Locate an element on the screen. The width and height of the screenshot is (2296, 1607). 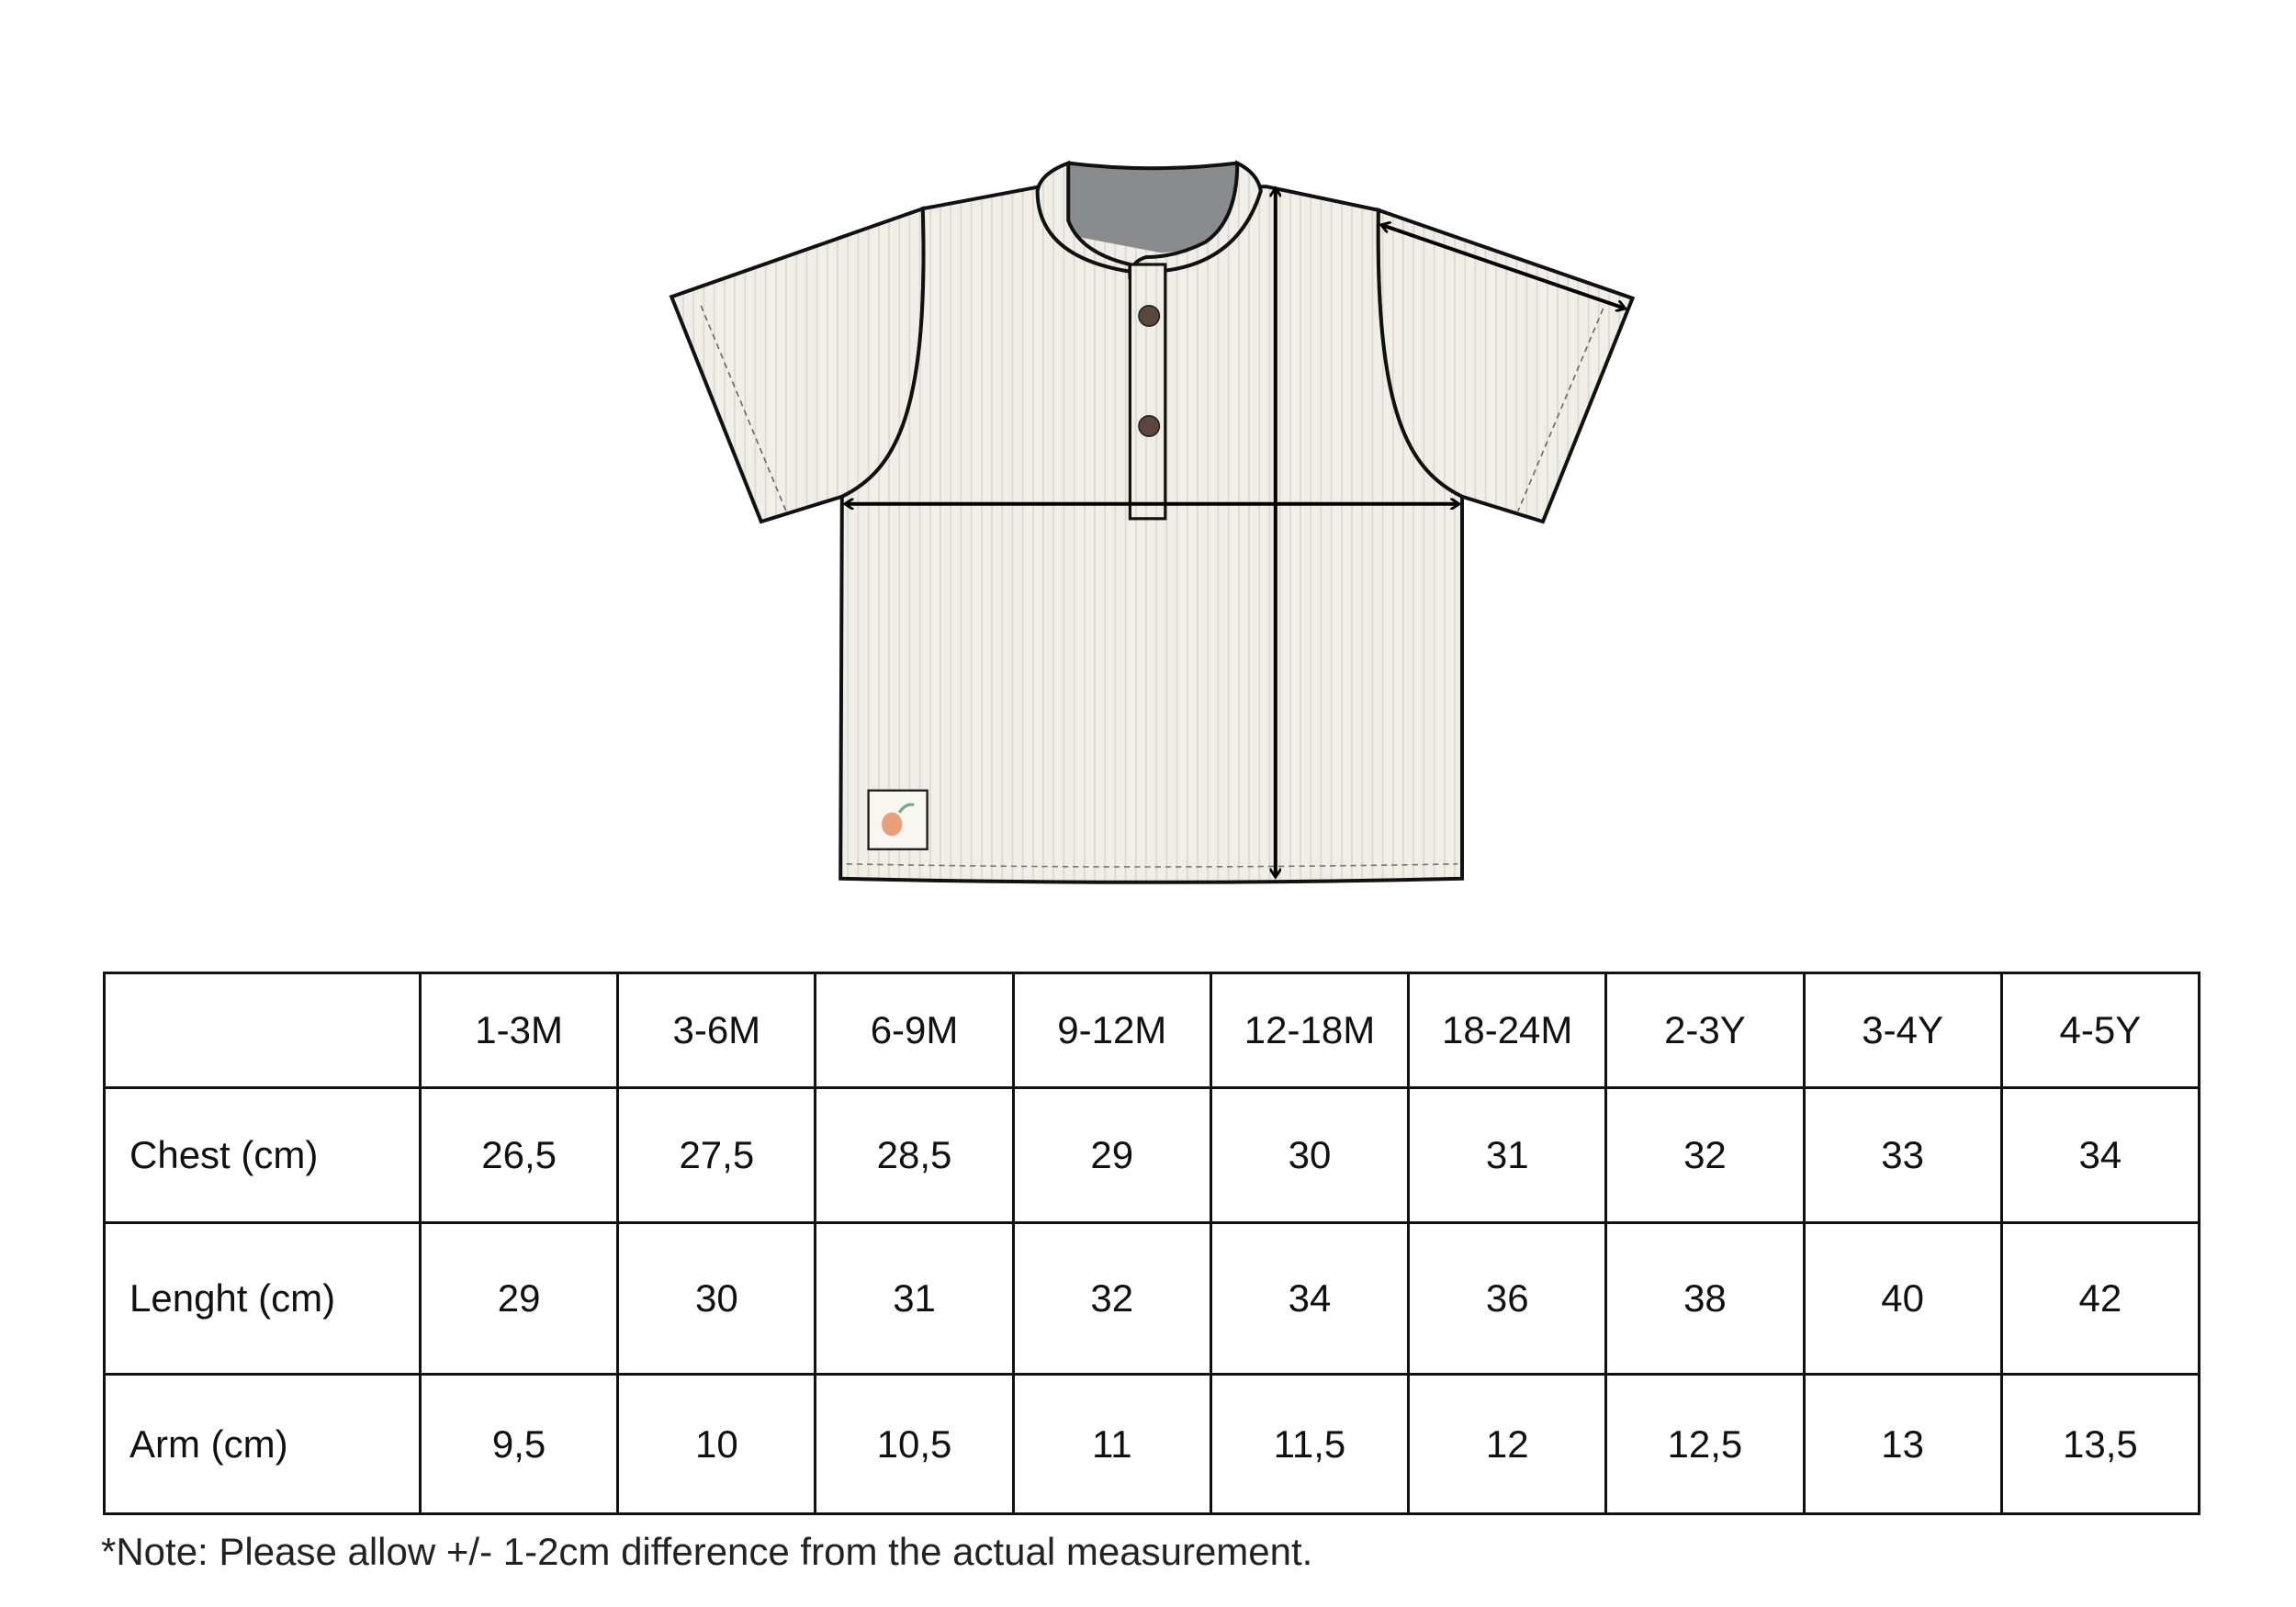
cell: 12 is located at coordinates (1508, 1444).